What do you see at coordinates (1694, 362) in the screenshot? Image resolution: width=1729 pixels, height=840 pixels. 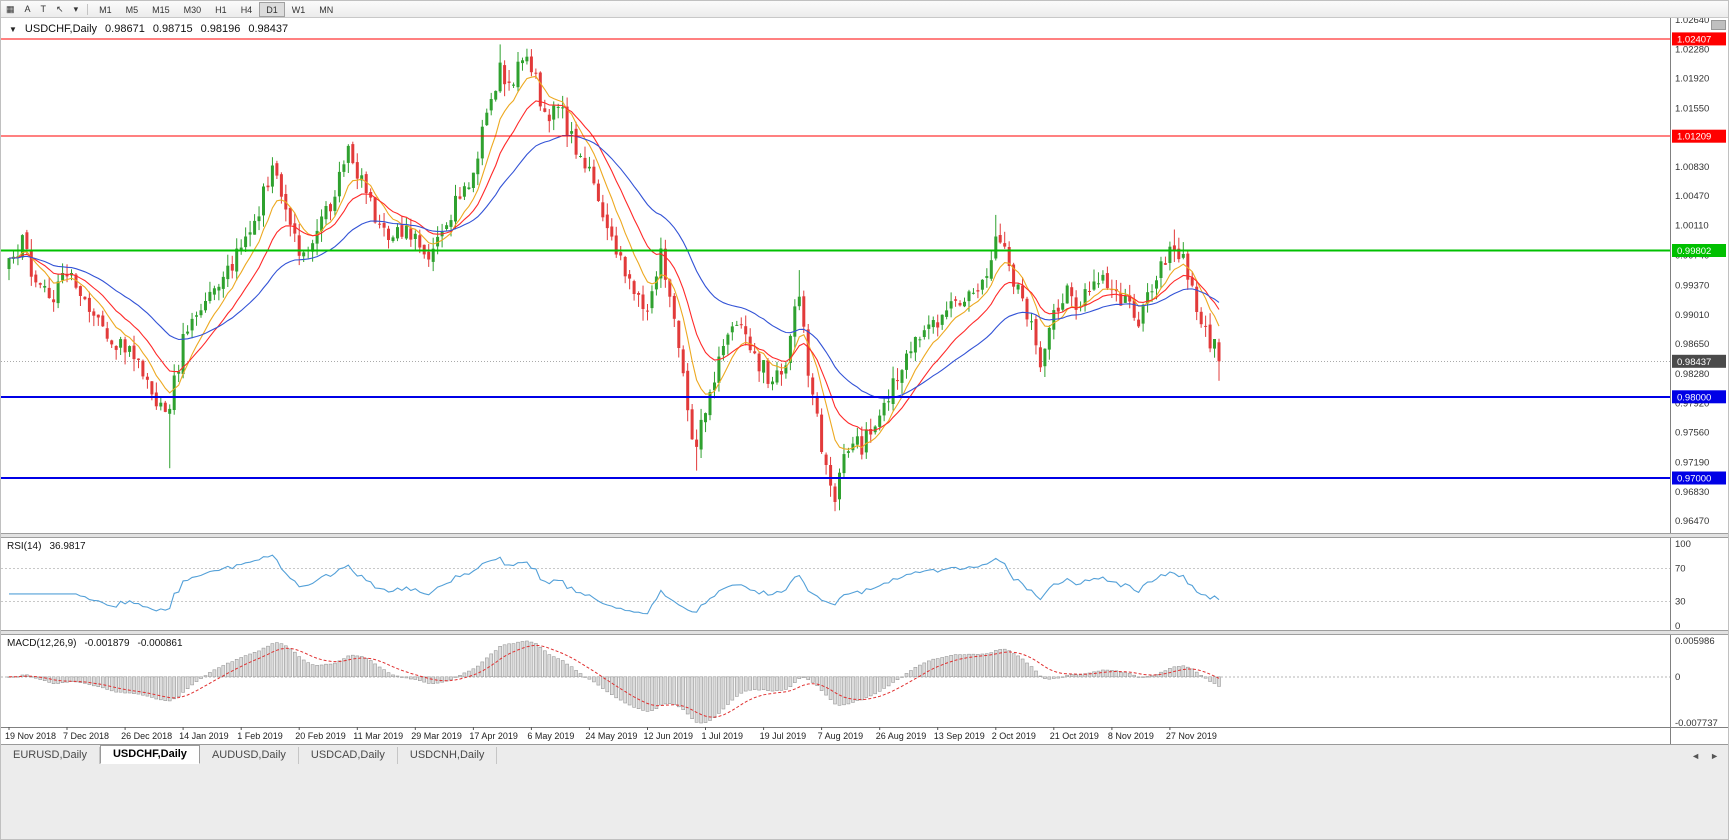 I see `svg-text: 0.98437` at bounding box center [1694, 362].